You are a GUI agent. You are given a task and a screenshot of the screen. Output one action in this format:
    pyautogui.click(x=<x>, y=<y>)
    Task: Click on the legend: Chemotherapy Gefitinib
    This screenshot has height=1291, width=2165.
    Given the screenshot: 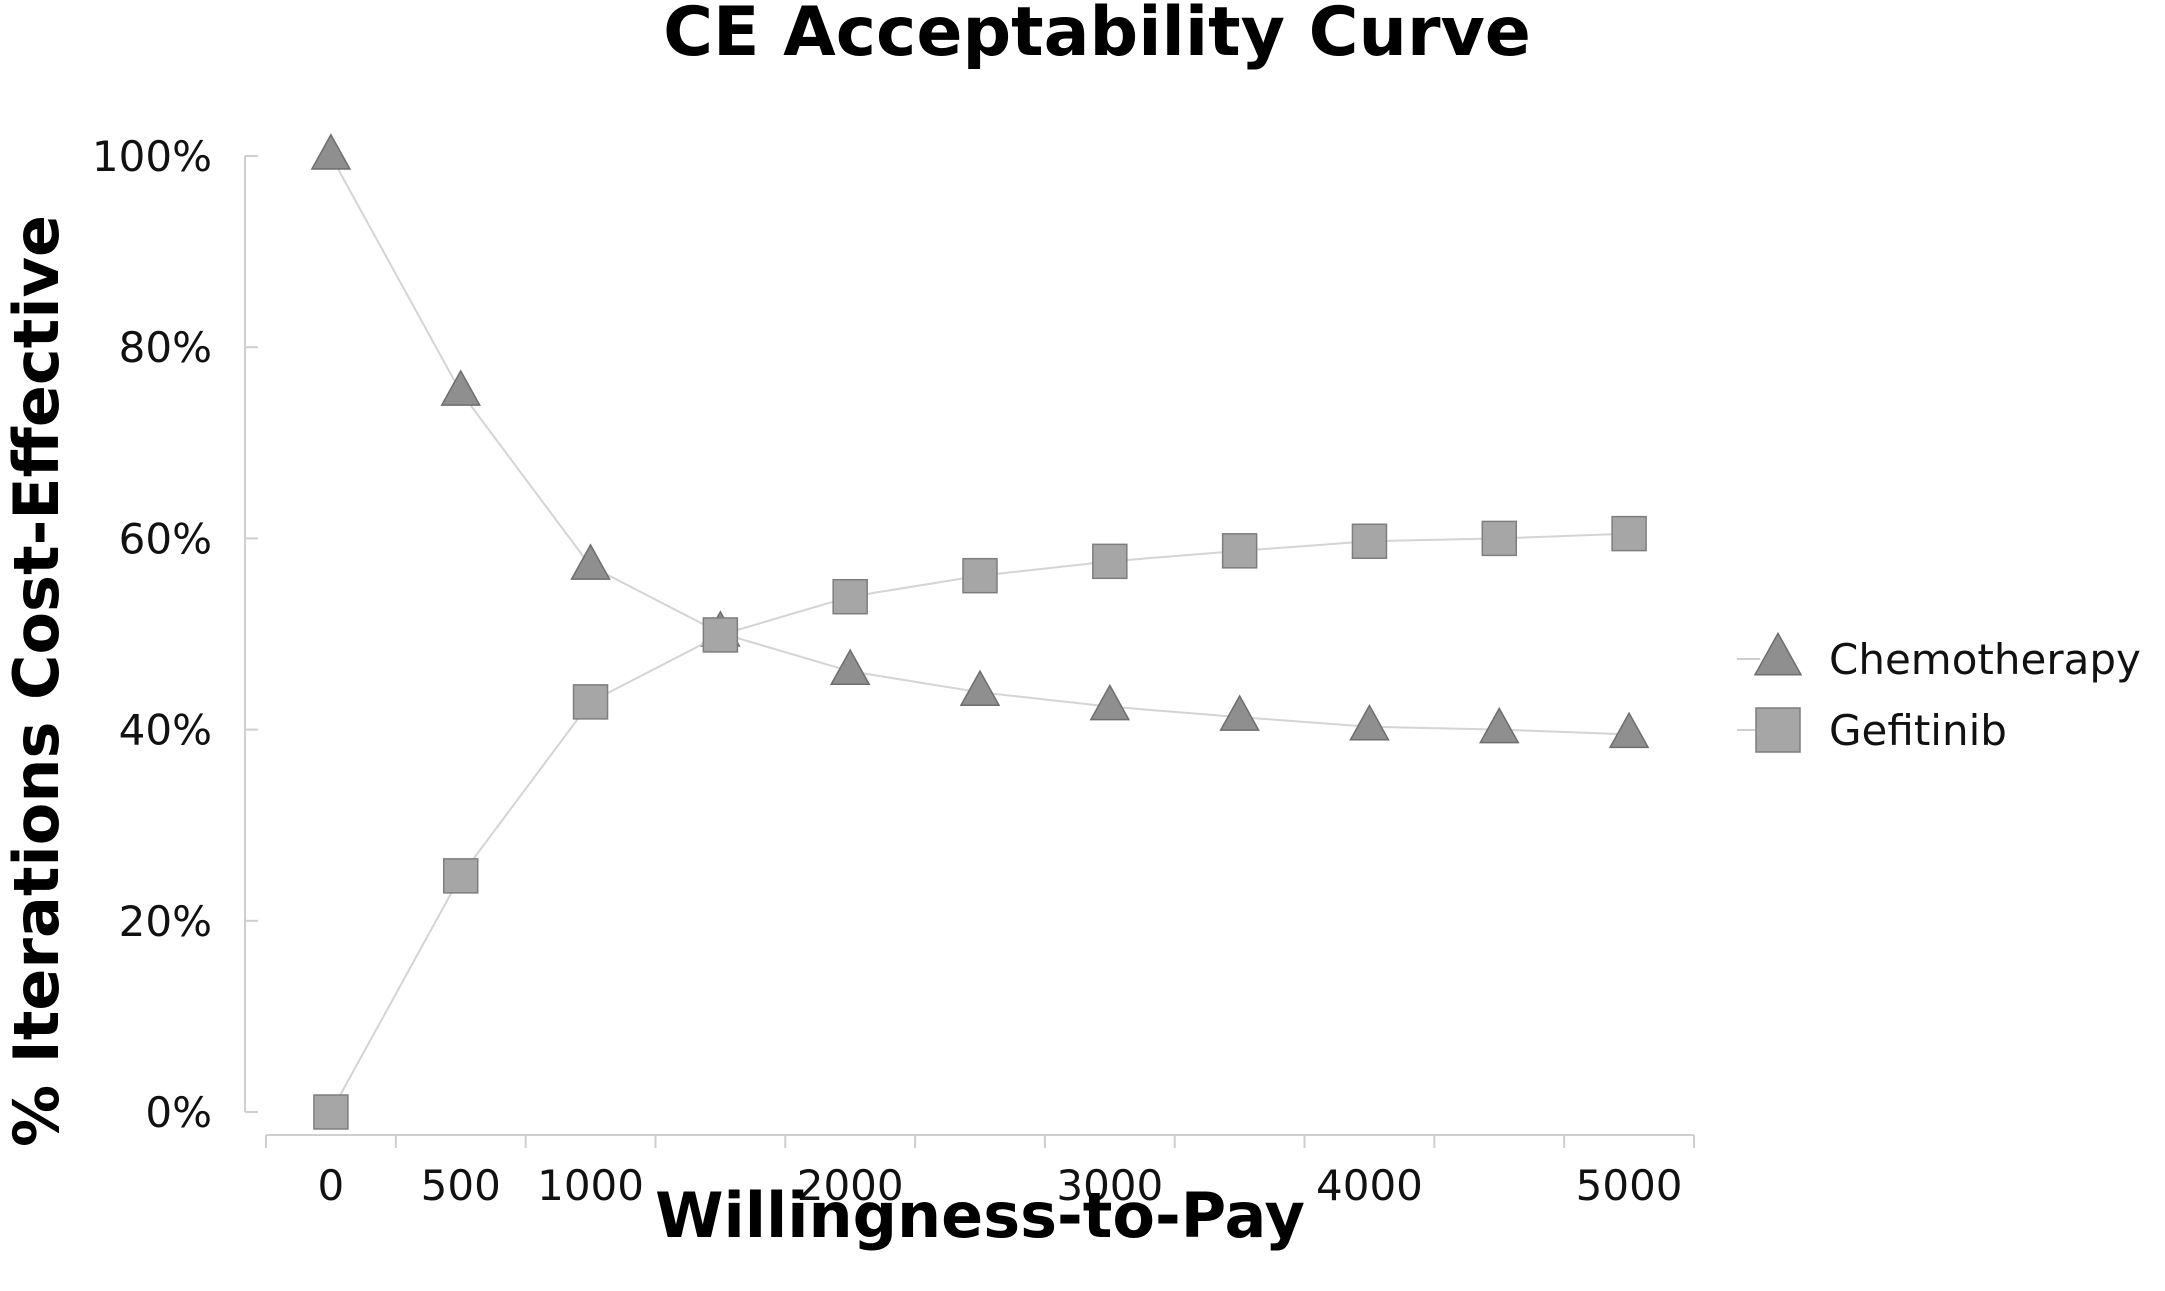 What is the action you would take?
    pyautogui.click(x=1939, y=693)
    